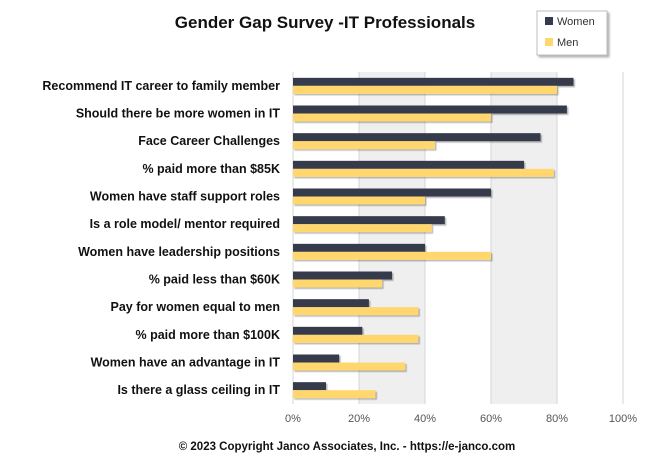 This screenshot has height=471, width=653. Describe the element at coordinates (211, 169) in the screenshot. I see `category-label: % paid more than $85K` at that location.